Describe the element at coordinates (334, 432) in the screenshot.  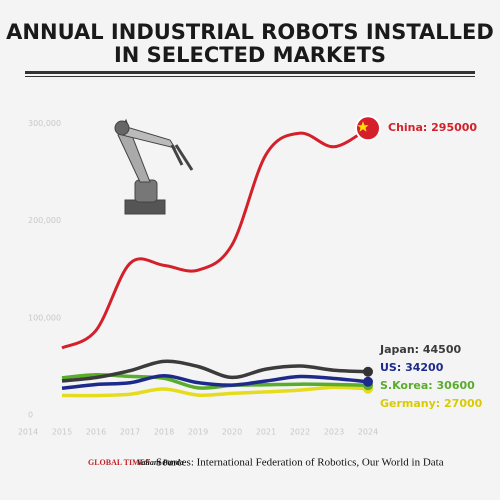
I see `x-tick-label: 2023` at that location.